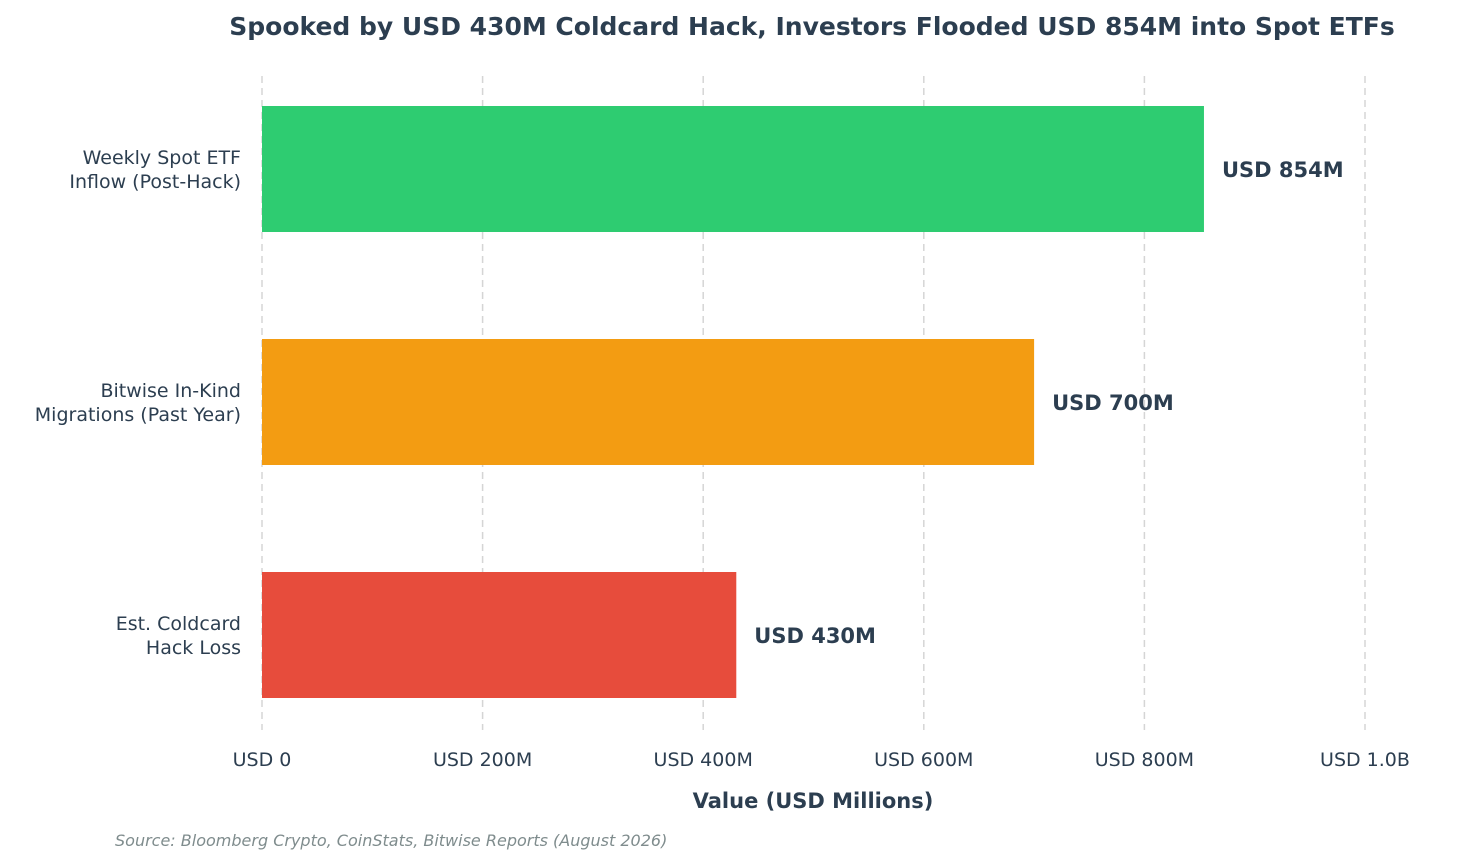  What do you see at coordinates (703, 760) in the screenshot?
I see `x-tick-label: USD 400M` at bounding box center [703, 760].